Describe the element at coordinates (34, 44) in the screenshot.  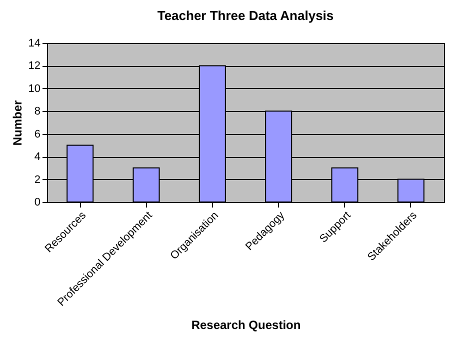
I see `y-tick-label: 14` at that location.